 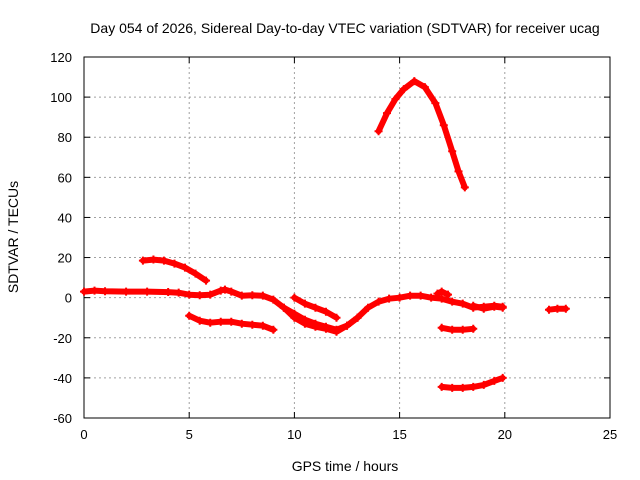 I want to click on y-tick-label: -60, so click(x=62, y=418).